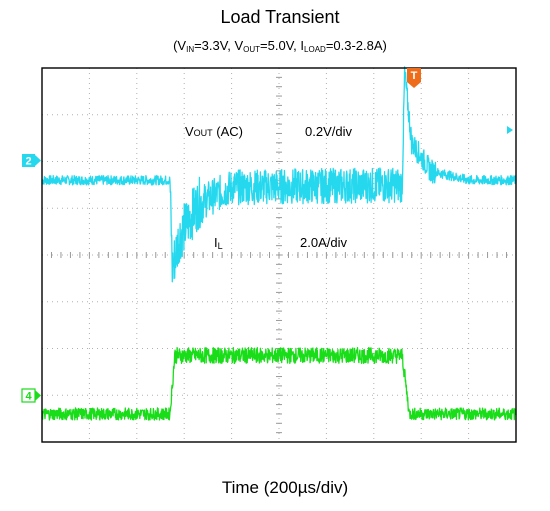  I want to click on trigger-marker: T, so click(414, 78).